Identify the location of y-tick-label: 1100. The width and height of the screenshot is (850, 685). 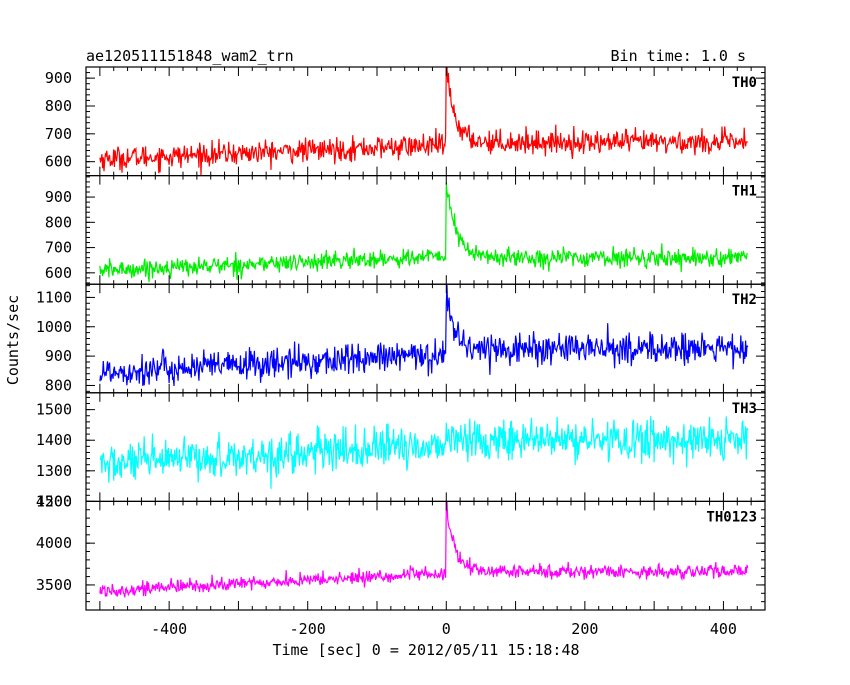
(54, 297).